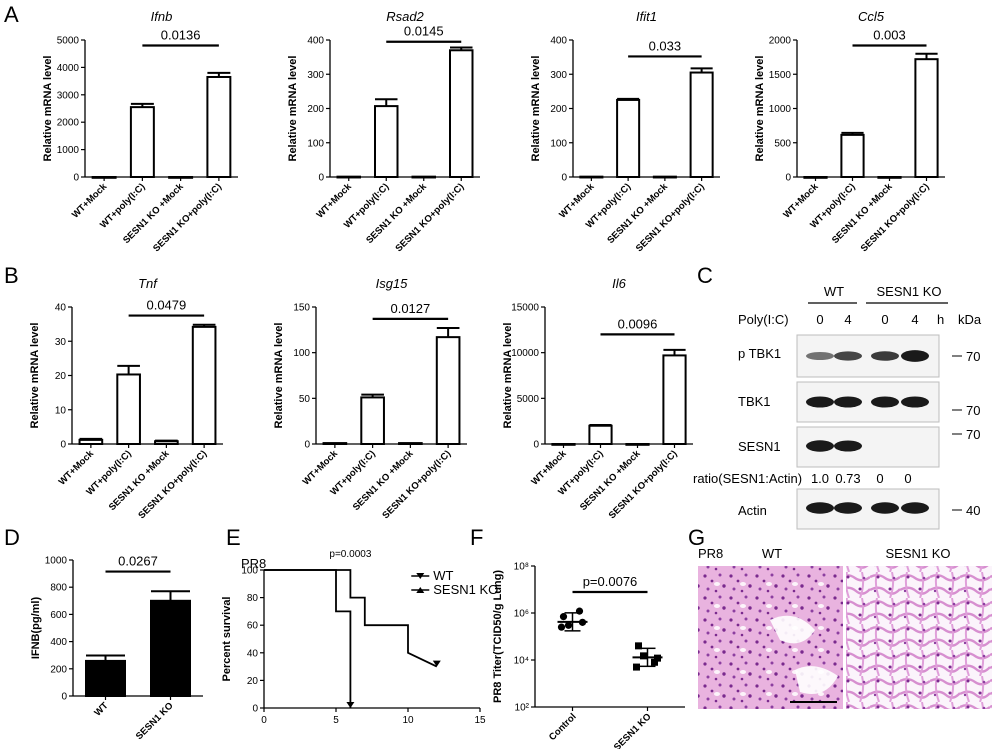 The image size is (1000, 749). Describe the element at coordinates (148, 283) in the screenshot. I see `chart-title: Tnf` at that location.